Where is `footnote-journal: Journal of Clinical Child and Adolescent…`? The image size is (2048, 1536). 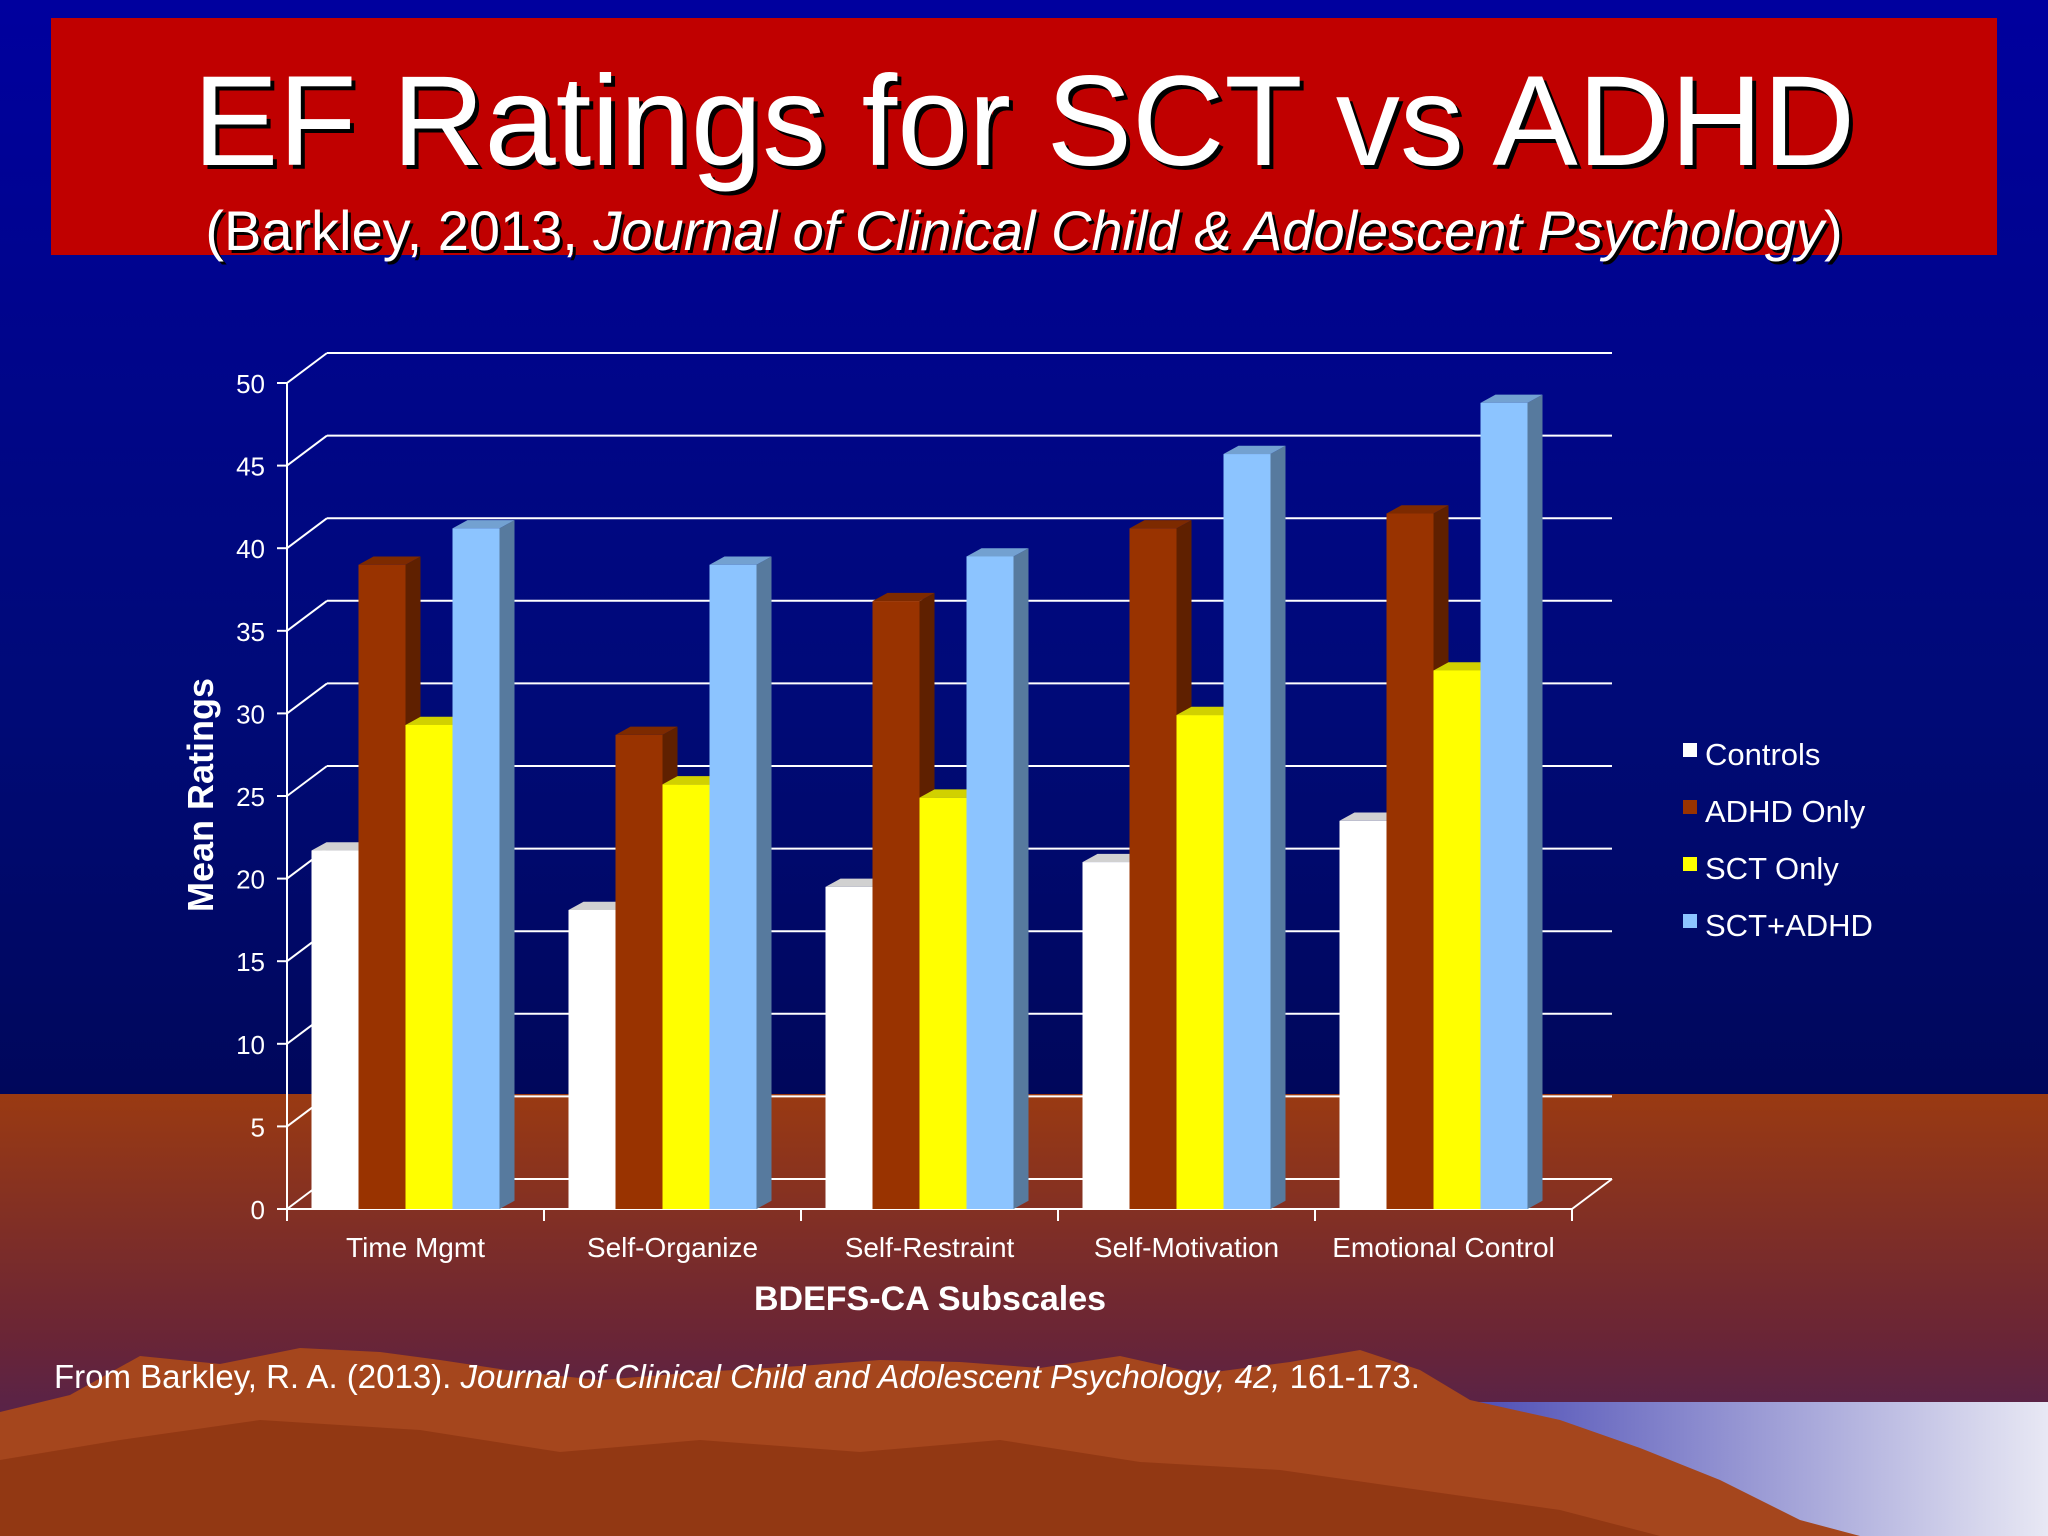 footnote-journal: Journal of Clinical Child and Adolescent… is located at coordinates (870, 1376).